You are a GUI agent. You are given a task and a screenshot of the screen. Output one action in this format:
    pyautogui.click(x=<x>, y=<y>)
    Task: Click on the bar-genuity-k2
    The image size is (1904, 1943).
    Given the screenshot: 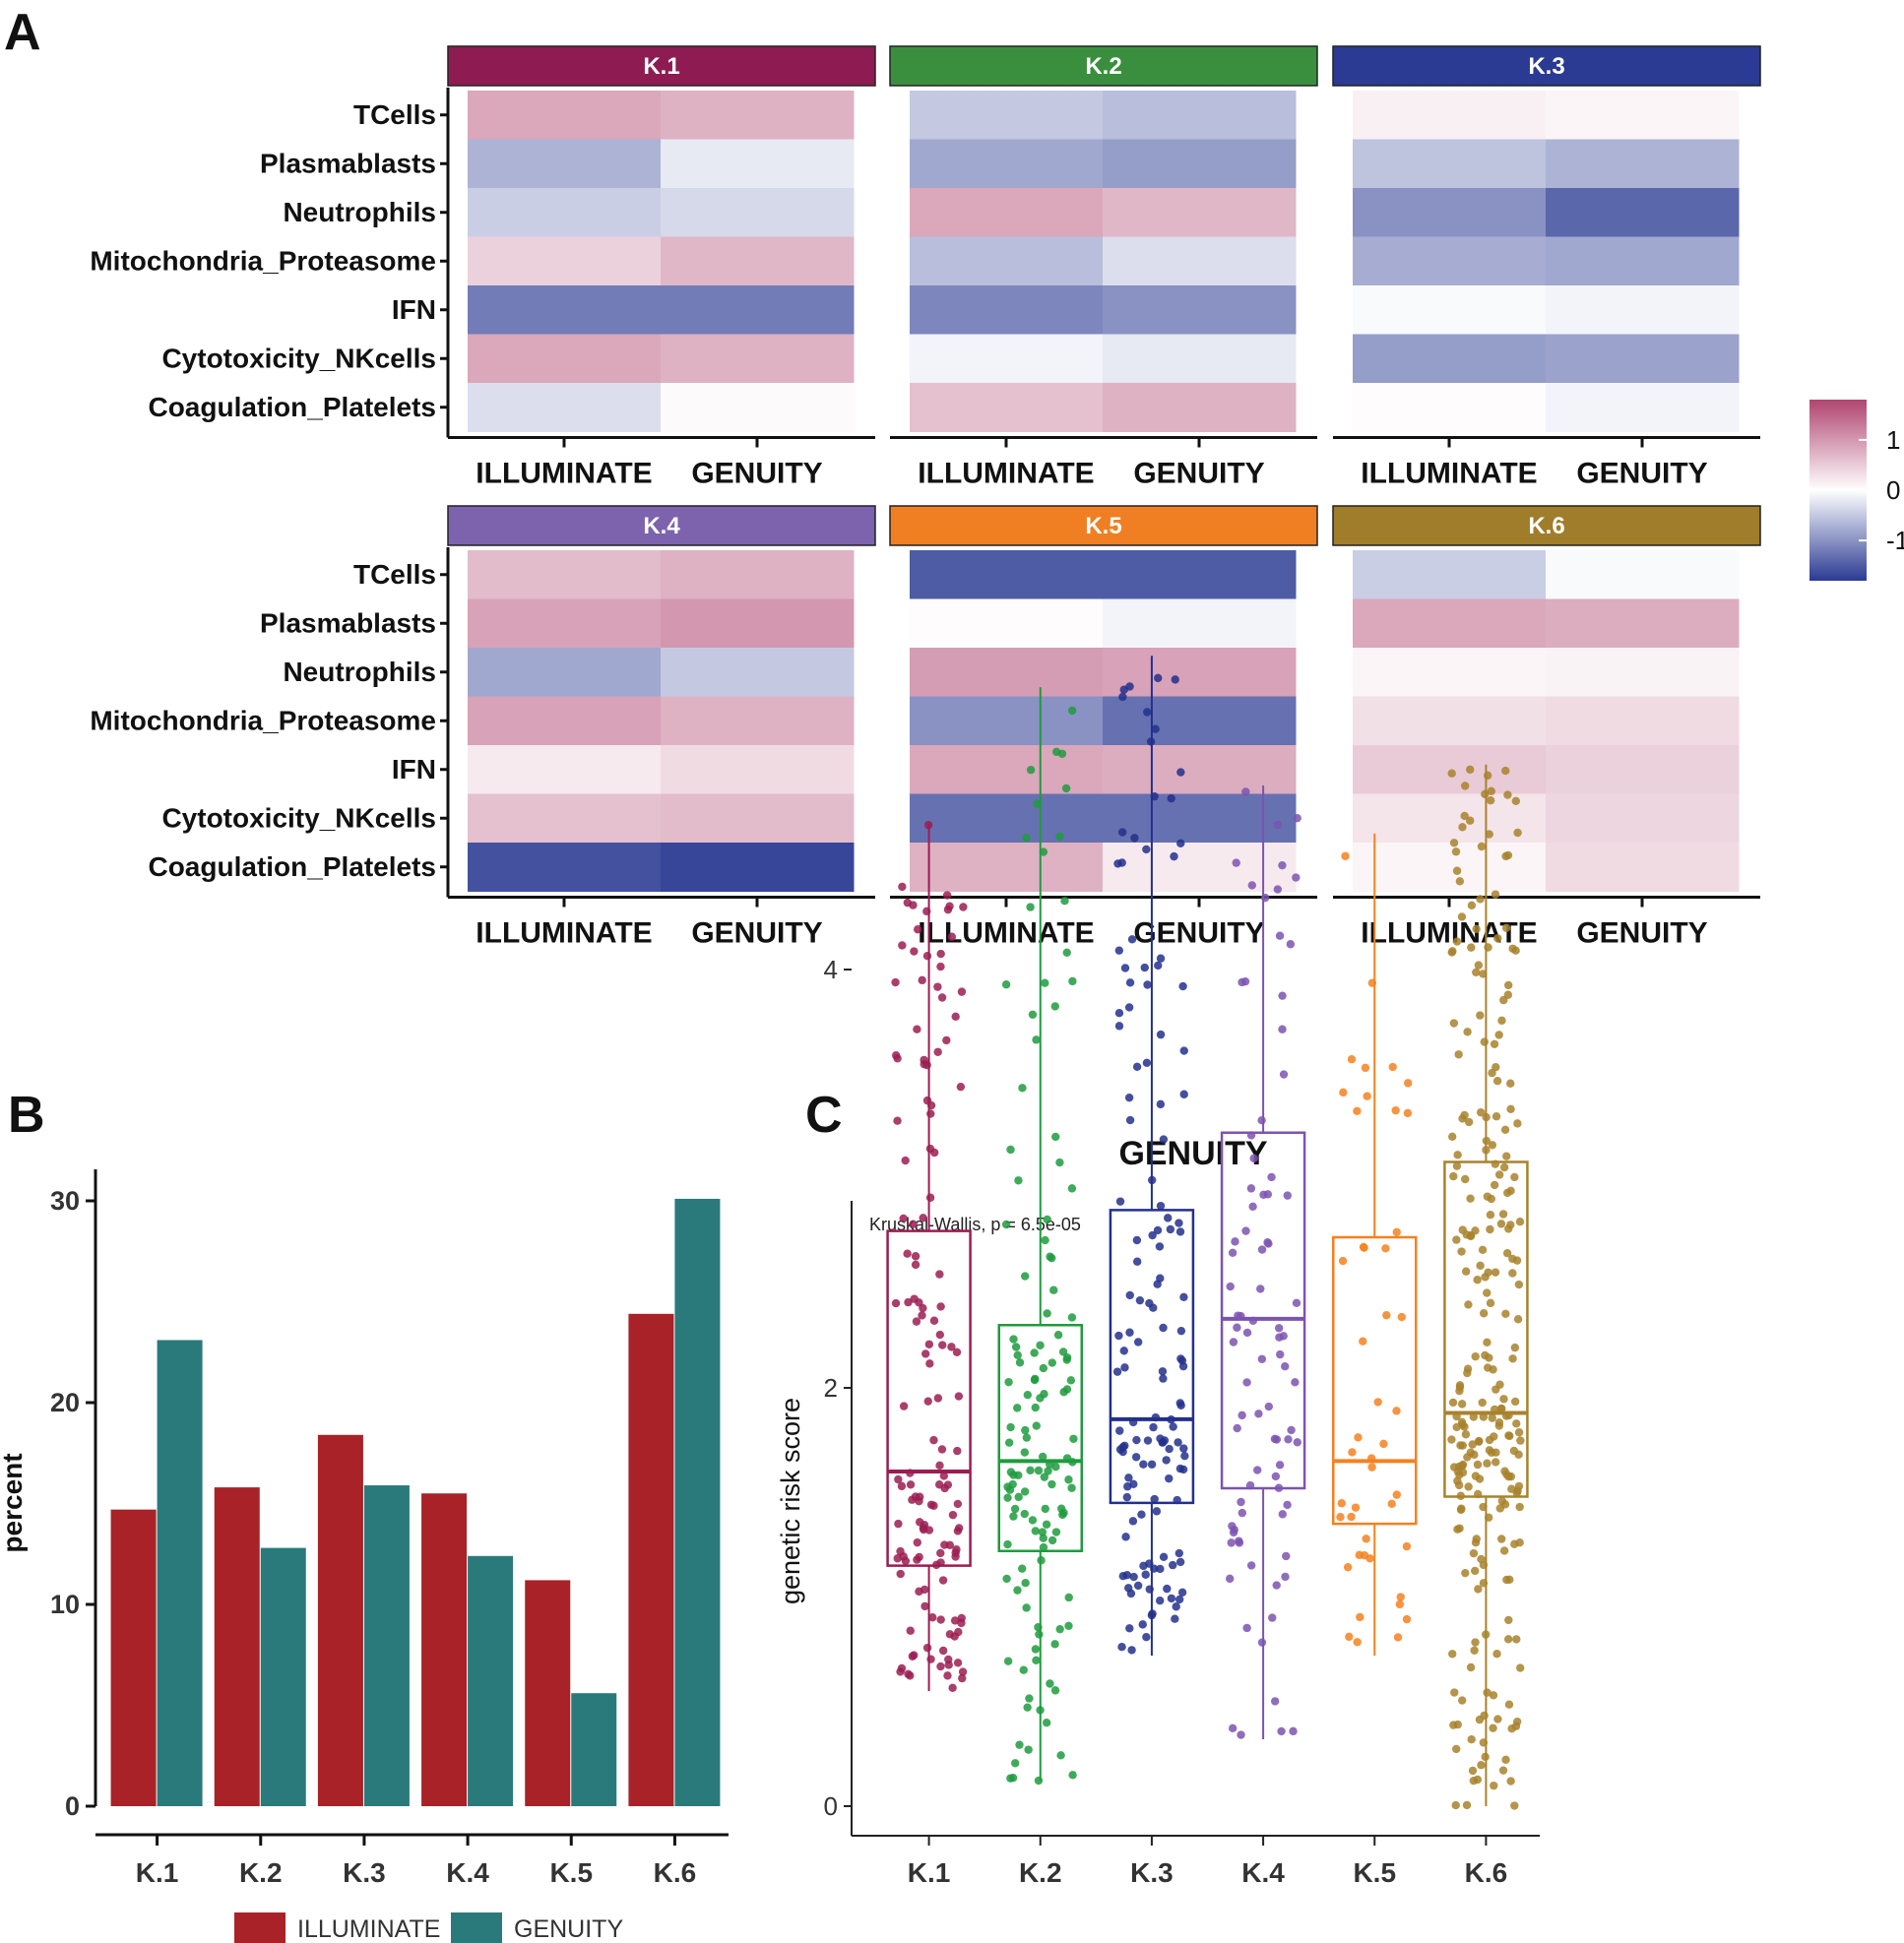 What is the action you would take?
    pyautogui.click(x=283, y=1676)
    